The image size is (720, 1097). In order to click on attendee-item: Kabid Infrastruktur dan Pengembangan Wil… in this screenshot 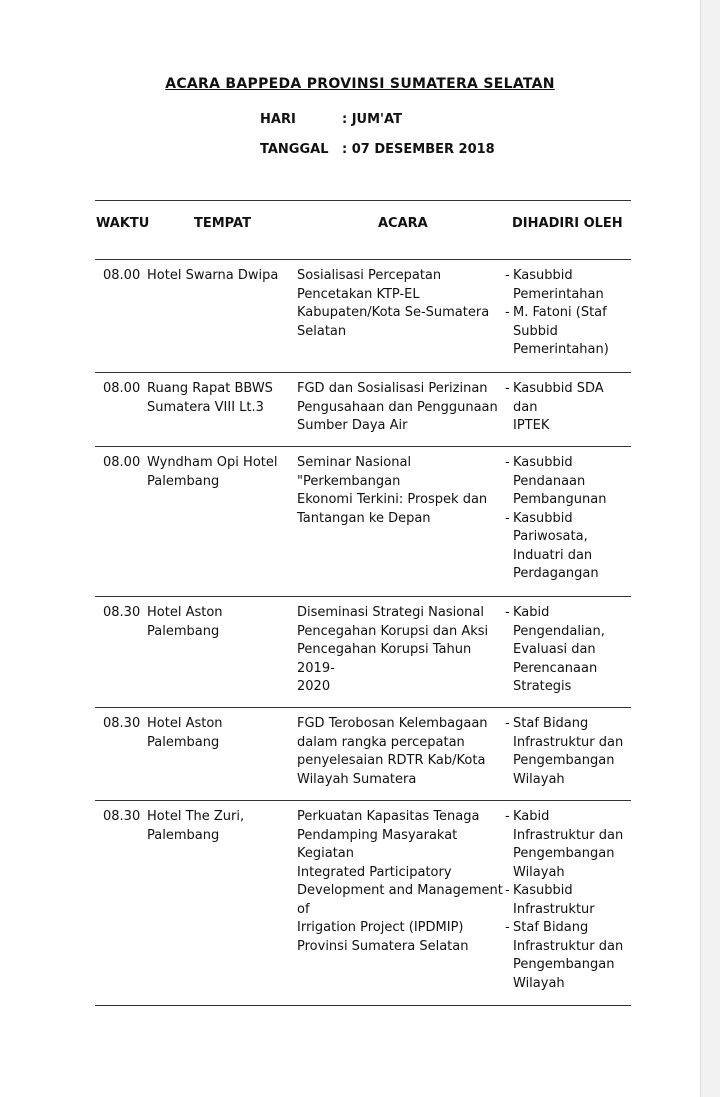, I will do `click(568, 845)`.